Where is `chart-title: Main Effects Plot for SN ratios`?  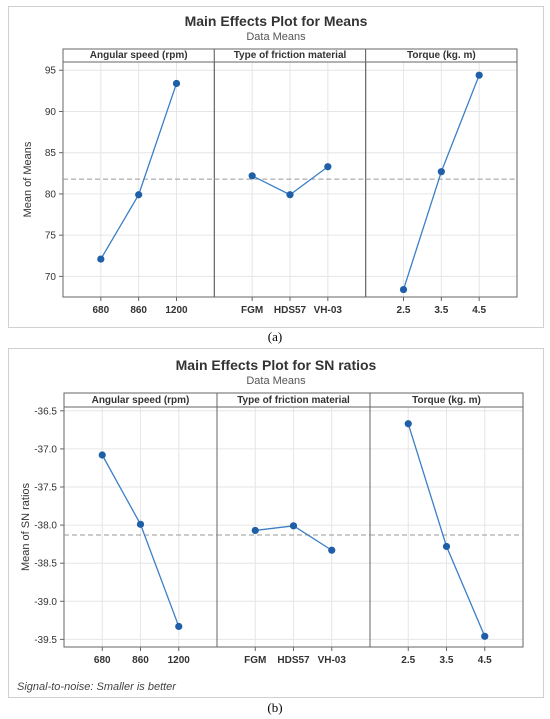
chart-title: Main Effects Plot for SN ratios is located at coordinates (276, 365).